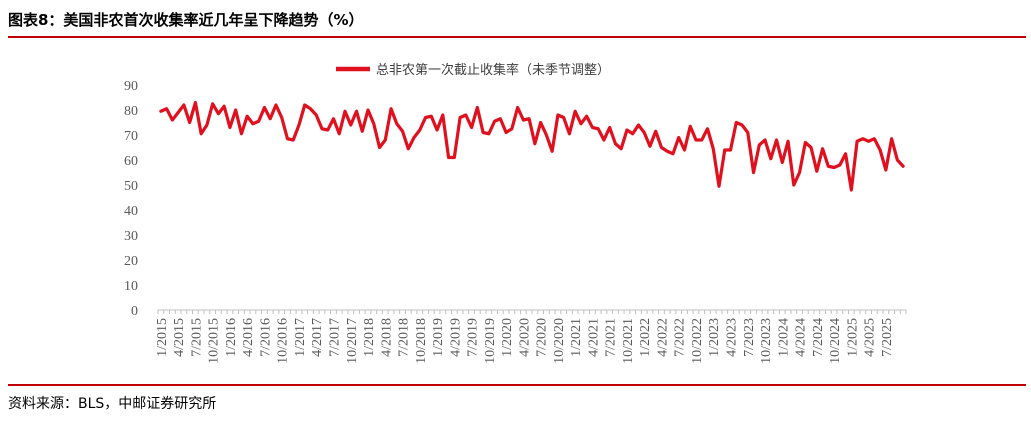 The height and width of the screenshot is (423, 1031). Describe the element at coordinates (493, 70) in the screenshot. I see `legend-label: 总非农第一次截止收集率（未季节调整）` at that location.